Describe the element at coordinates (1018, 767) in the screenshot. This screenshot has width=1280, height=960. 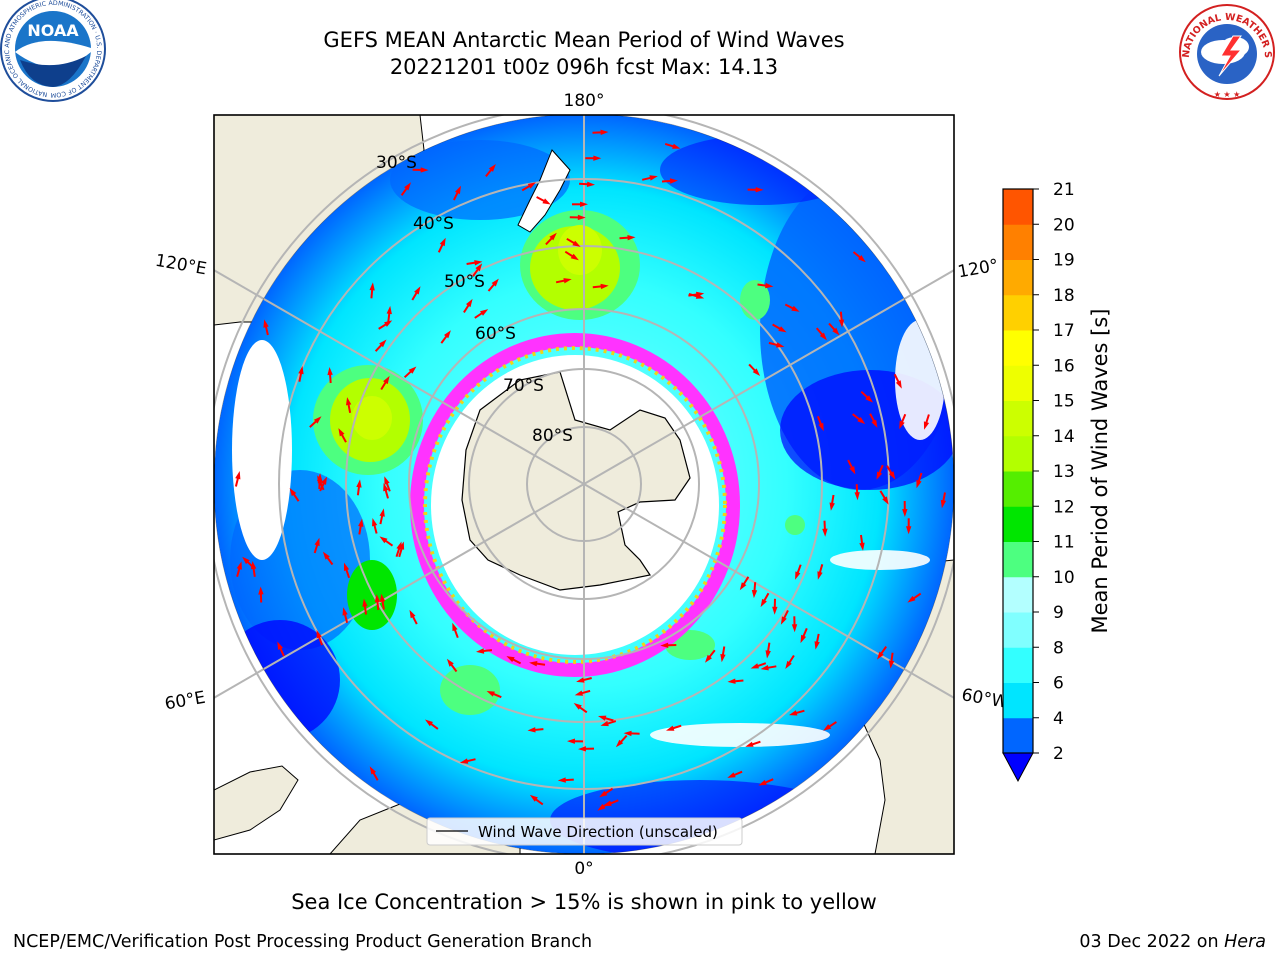
I see `colorbar-under-extension` at that location.